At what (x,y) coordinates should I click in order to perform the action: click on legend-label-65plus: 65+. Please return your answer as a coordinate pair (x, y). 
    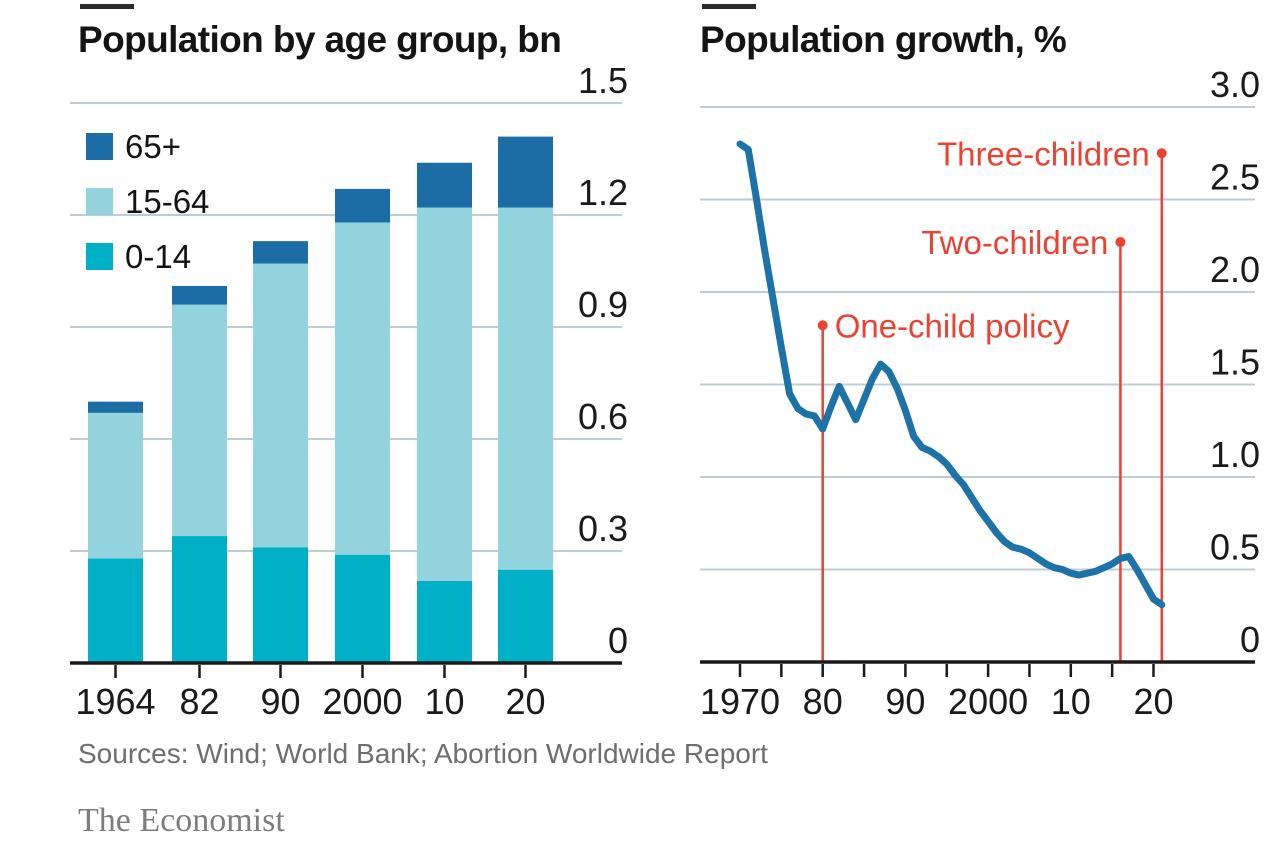
    Looking at the image, I should click on (153, 146).